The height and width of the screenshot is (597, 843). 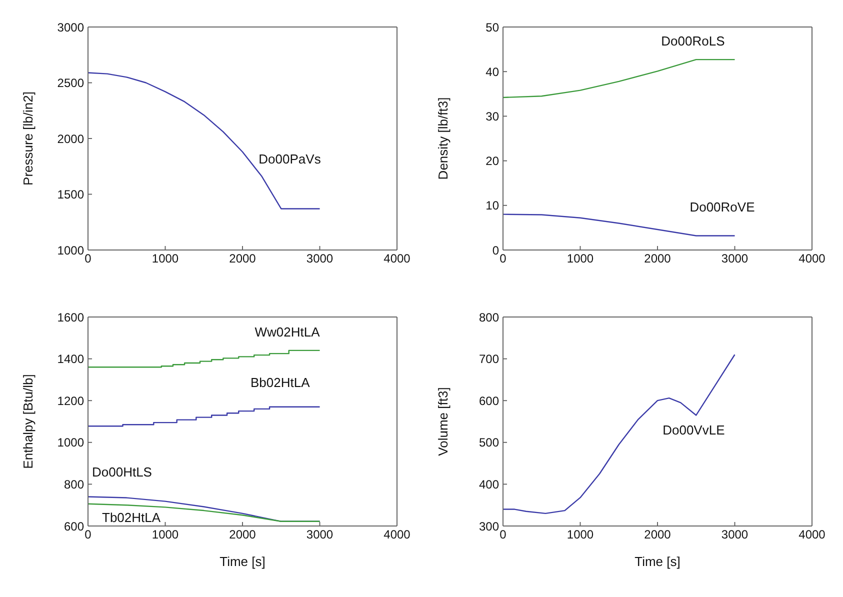 What do you see at coordinates (70, 27) in the screenshot?
I see `y-tick-label: 3000` at bounding box center [70, 27].